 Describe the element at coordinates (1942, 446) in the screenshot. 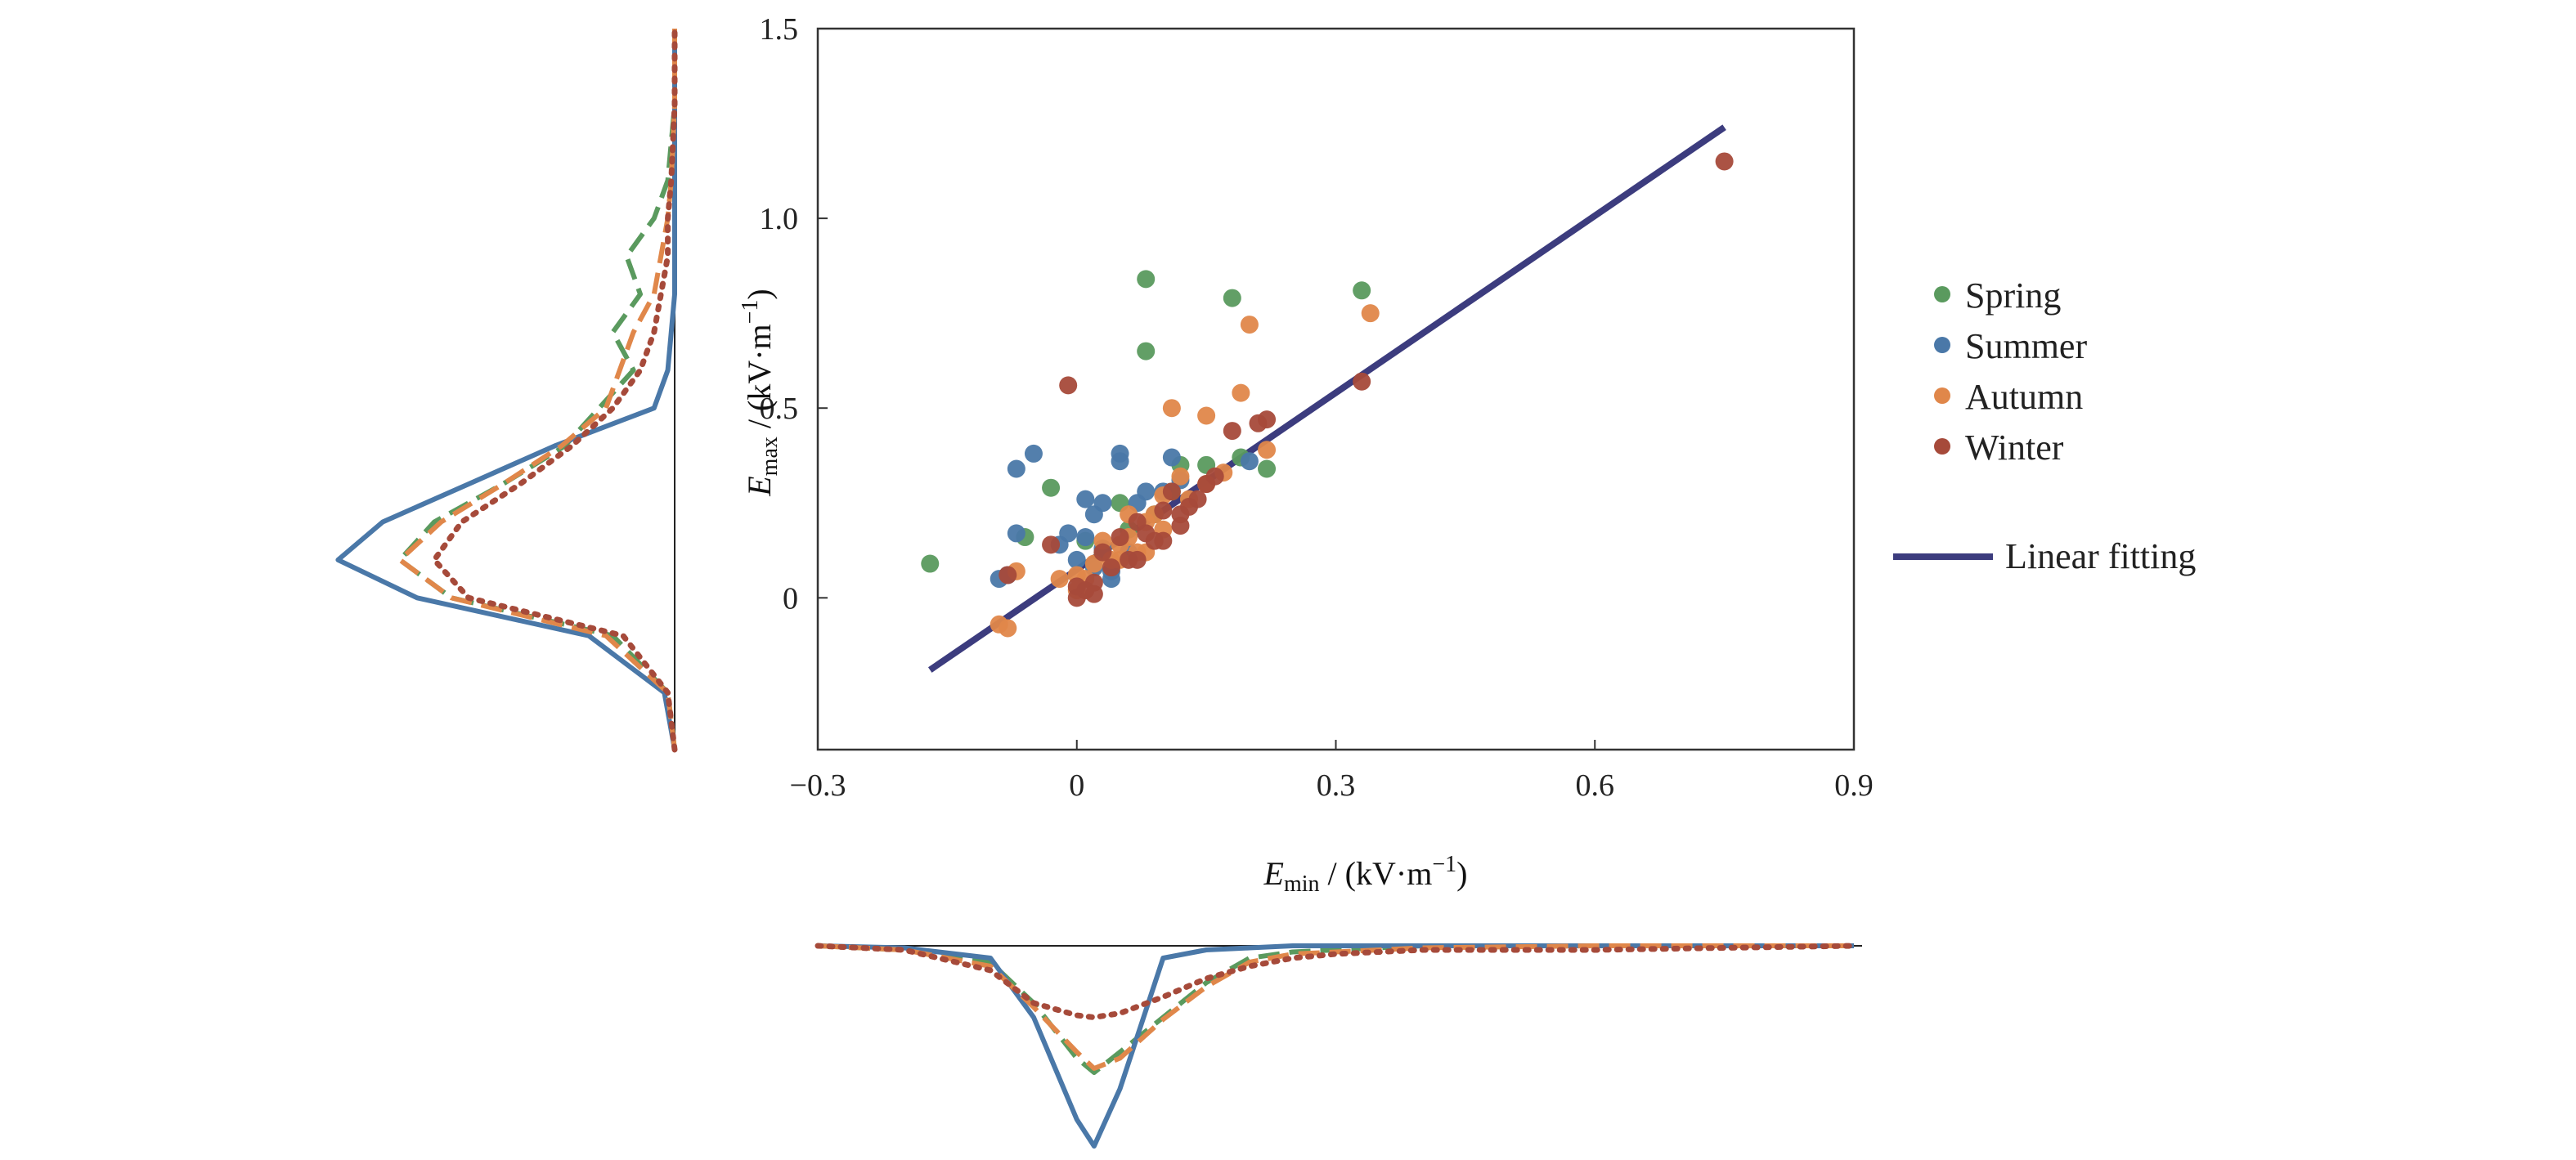

I see `legend-marker-winter` at that location.